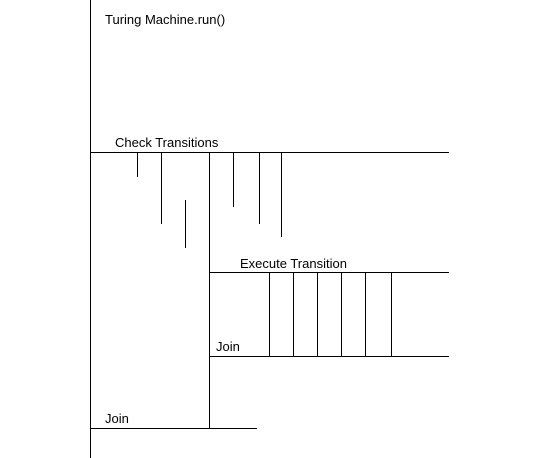 The image size is (552, 458). What do you see at coordinates (293, 263) in the screenshot?
I see `execute-transition-label: Execute Transition` at bounding box center [293, 263].